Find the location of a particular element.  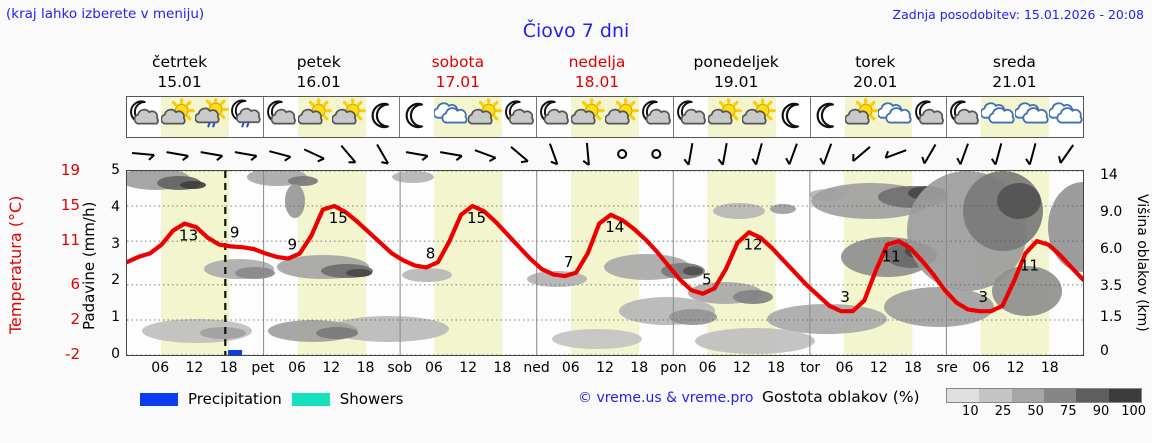

day-date: 21.01 is located at coordinates (1014, 82).